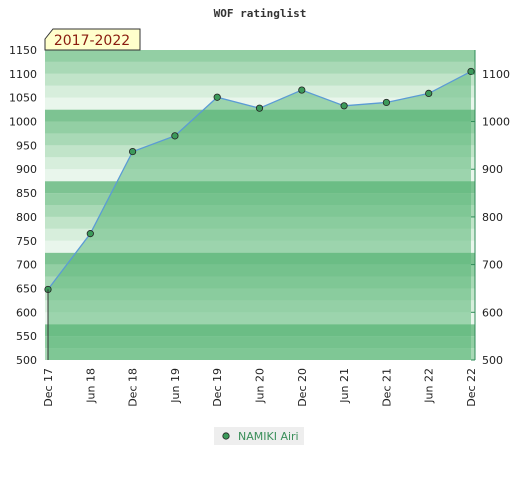  What do you see at coordinates (492, 169) in the screenshot?
I see `y-right-tick-label: 900` at bounding box center [492, 169].